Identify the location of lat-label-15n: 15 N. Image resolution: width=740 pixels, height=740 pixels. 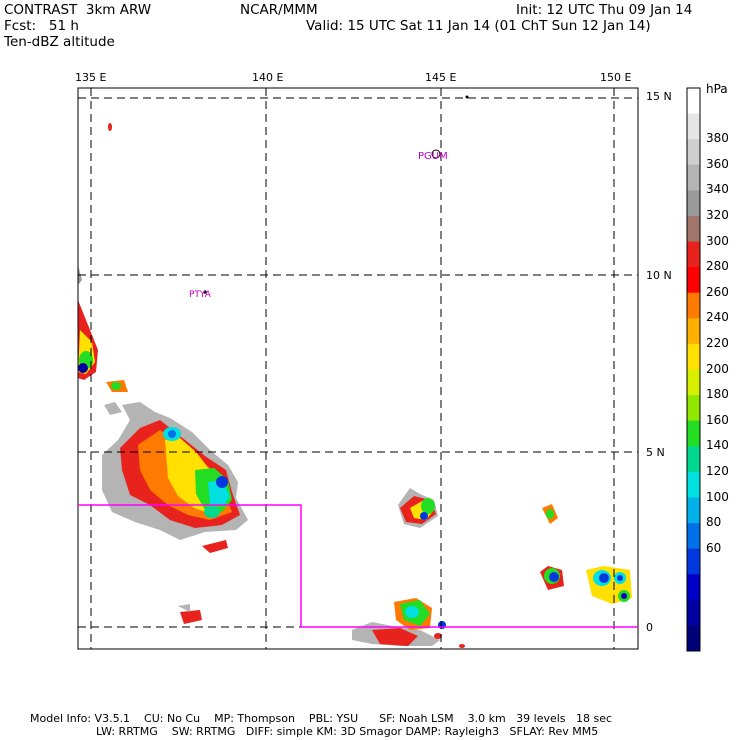
(659, 96).